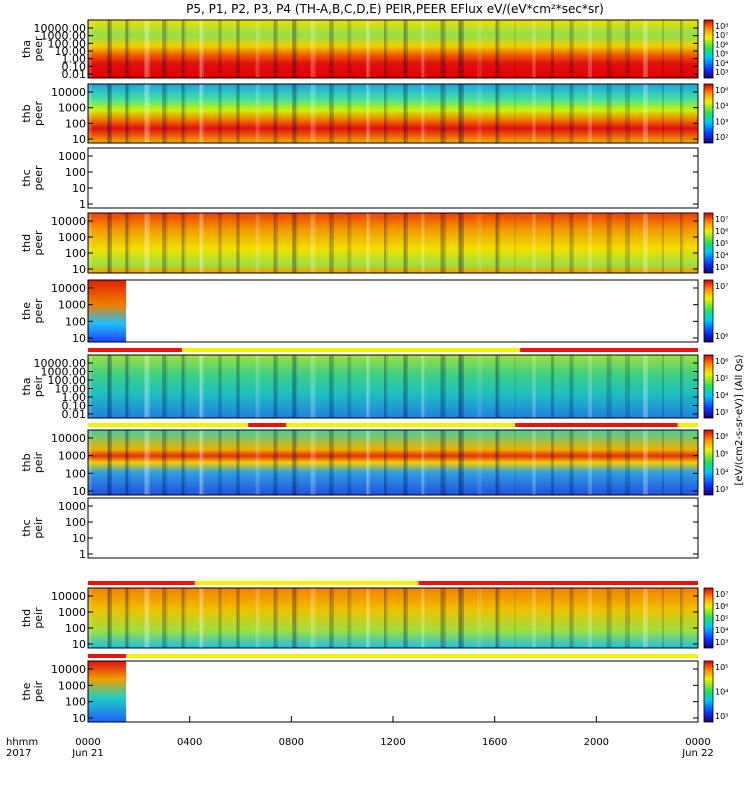  What do you see at coordinates (26, 618) in the screenshot?
I see `panel-probe-label: thd` at bounding box center [26, 618].